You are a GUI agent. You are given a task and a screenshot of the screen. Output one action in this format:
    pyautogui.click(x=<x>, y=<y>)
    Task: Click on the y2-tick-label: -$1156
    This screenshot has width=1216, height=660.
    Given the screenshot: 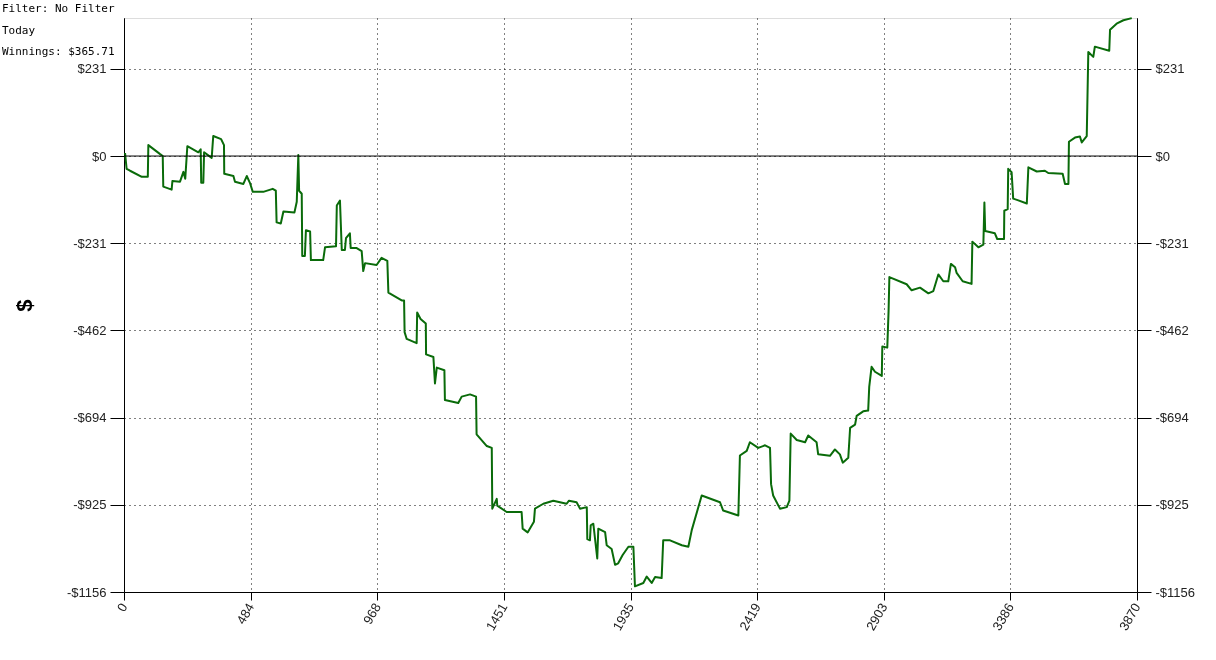 What is the action you would take?
    pyautogui.click(x=1175, y=592)
    